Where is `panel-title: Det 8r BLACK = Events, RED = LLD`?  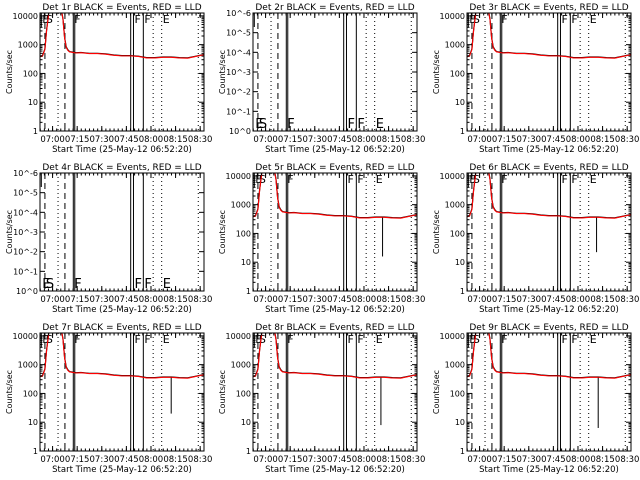 panel-title: Det 8r BLACK = Events, RED = LLD is located at coordinates (334, 328).